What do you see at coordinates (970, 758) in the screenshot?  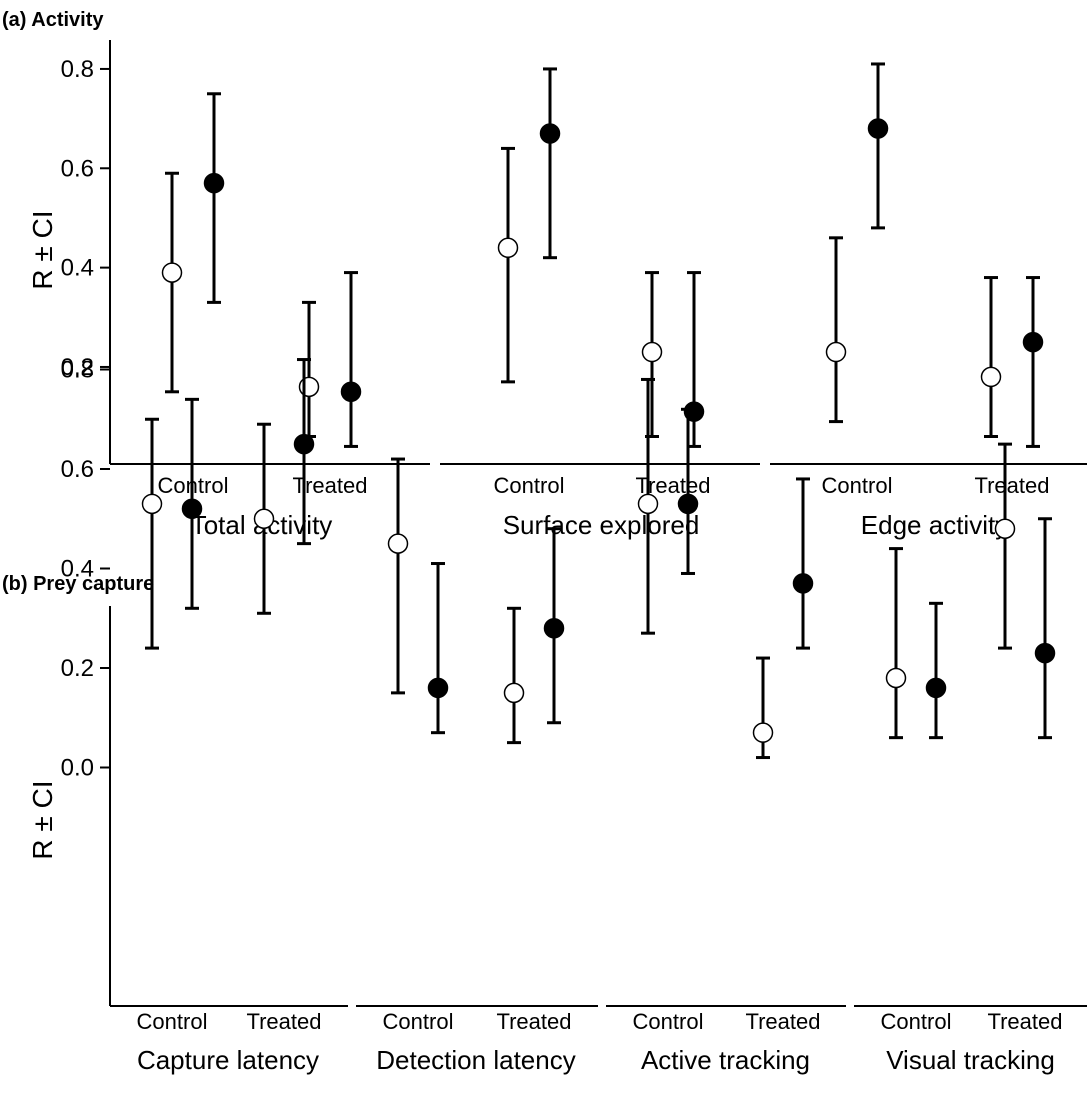 I see `group-visual-tracking: Visual tracking Control Treated` at bounding box center [970, 758].